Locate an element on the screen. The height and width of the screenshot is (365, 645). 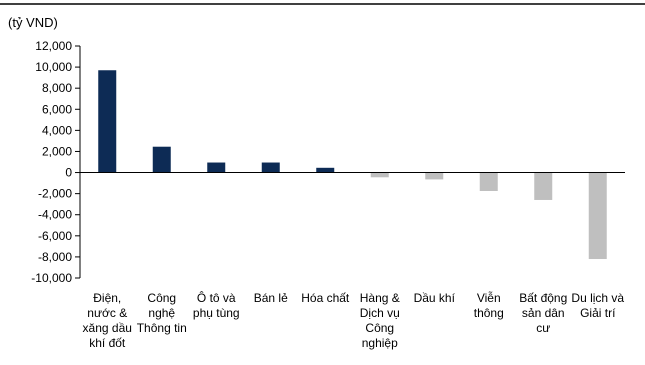
category-label-line: Du lịch và is located at coordinates (597, 298).